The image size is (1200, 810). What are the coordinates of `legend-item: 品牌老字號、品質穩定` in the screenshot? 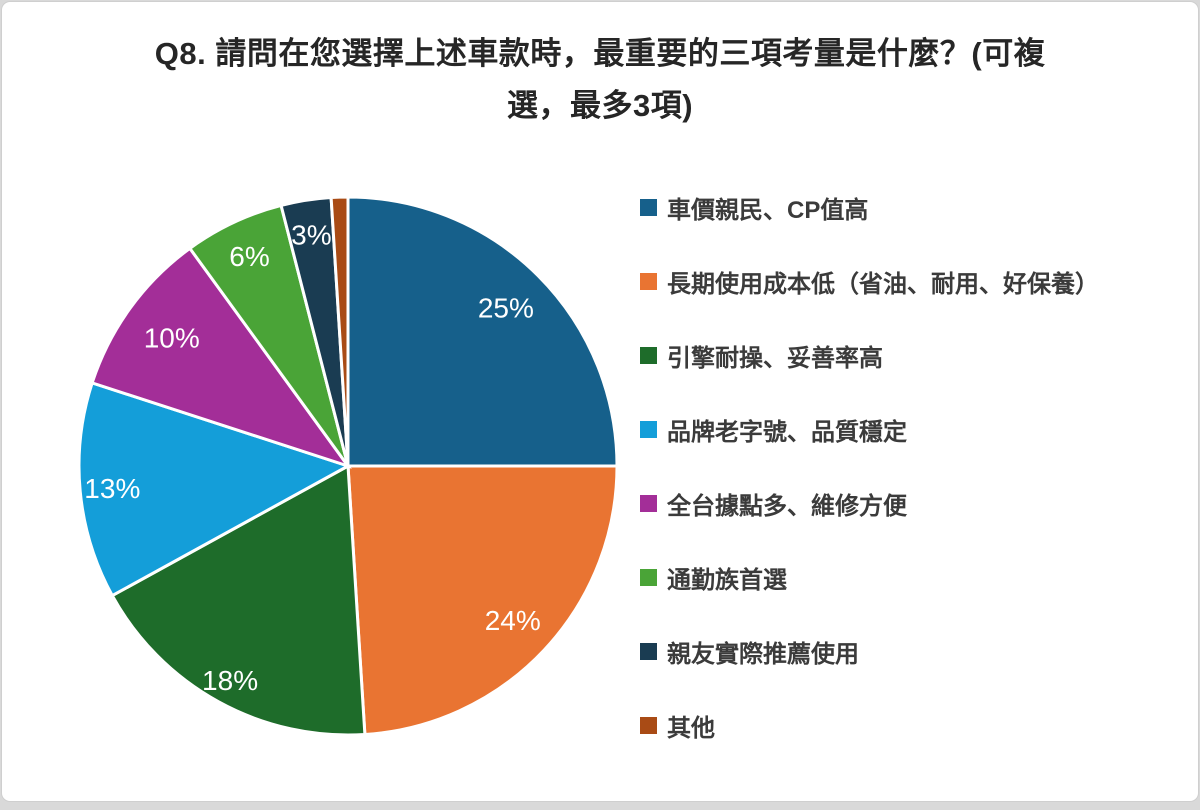 It's located at (869, 429).